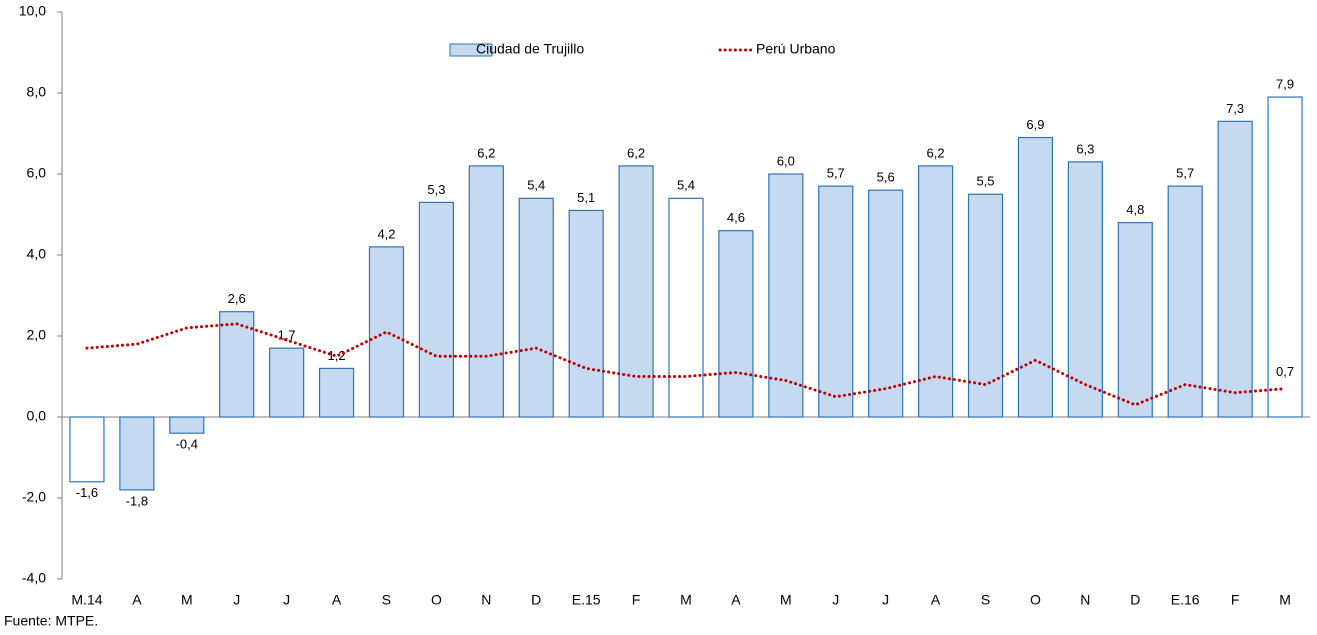 Image resolution: width=1317 pixels, height=635 pixels. I want to click on source-note: Fuente: MTPE., so click(51, 621).